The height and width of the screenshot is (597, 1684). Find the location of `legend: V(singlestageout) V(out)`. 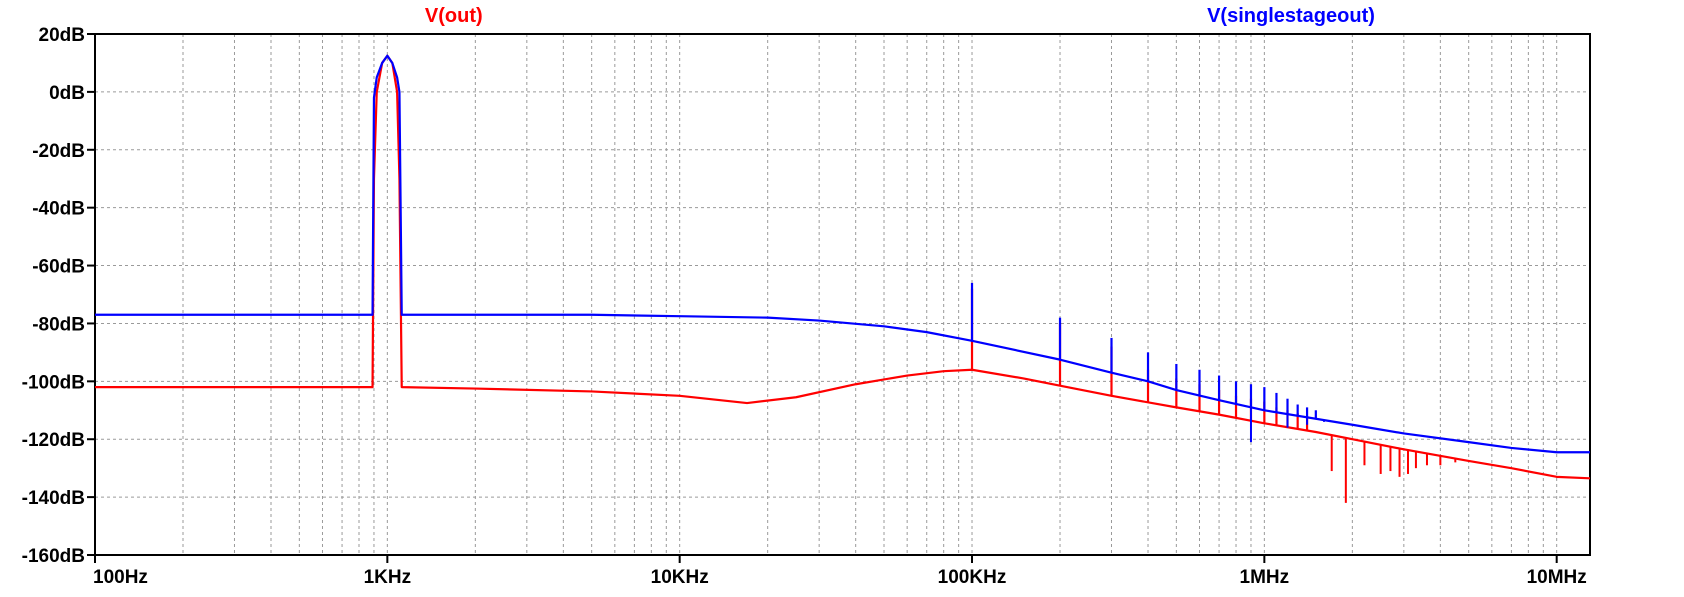

legend: V(singlestageout) V(out) is located at coordinates (900, 16).